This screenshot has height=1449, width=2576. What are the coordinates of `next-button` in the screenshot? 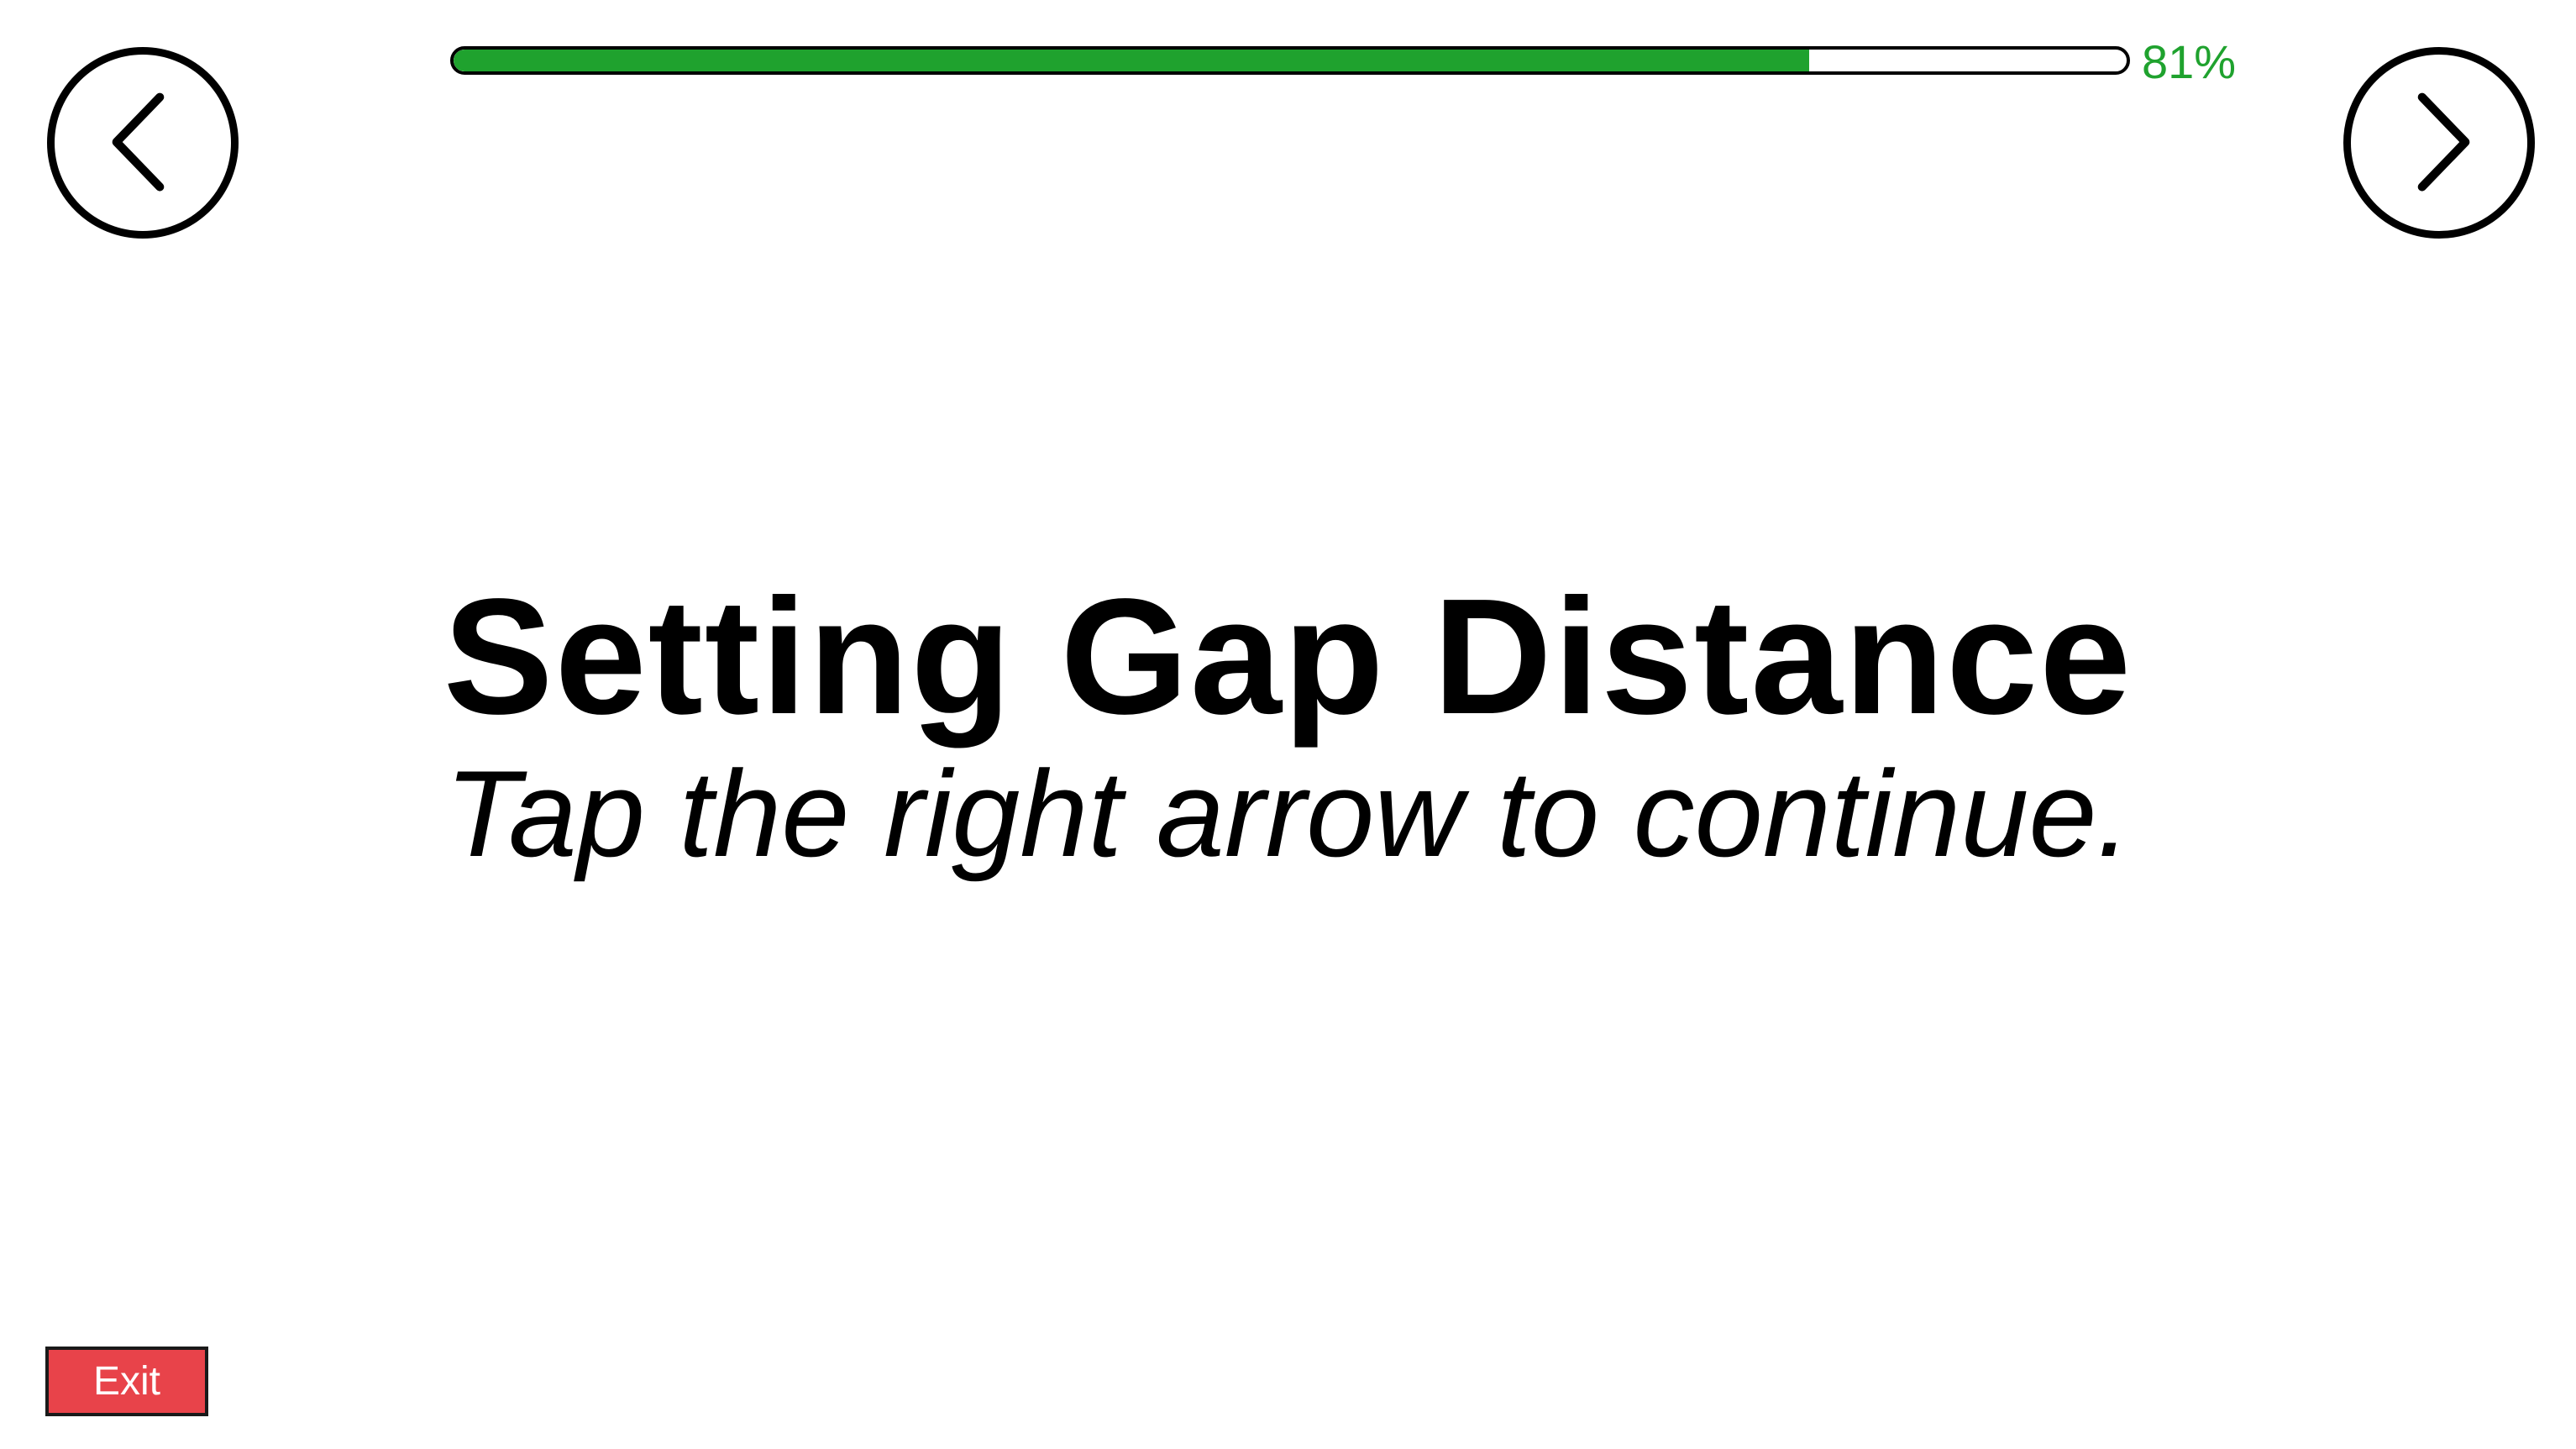 It's located at (2439, 143).